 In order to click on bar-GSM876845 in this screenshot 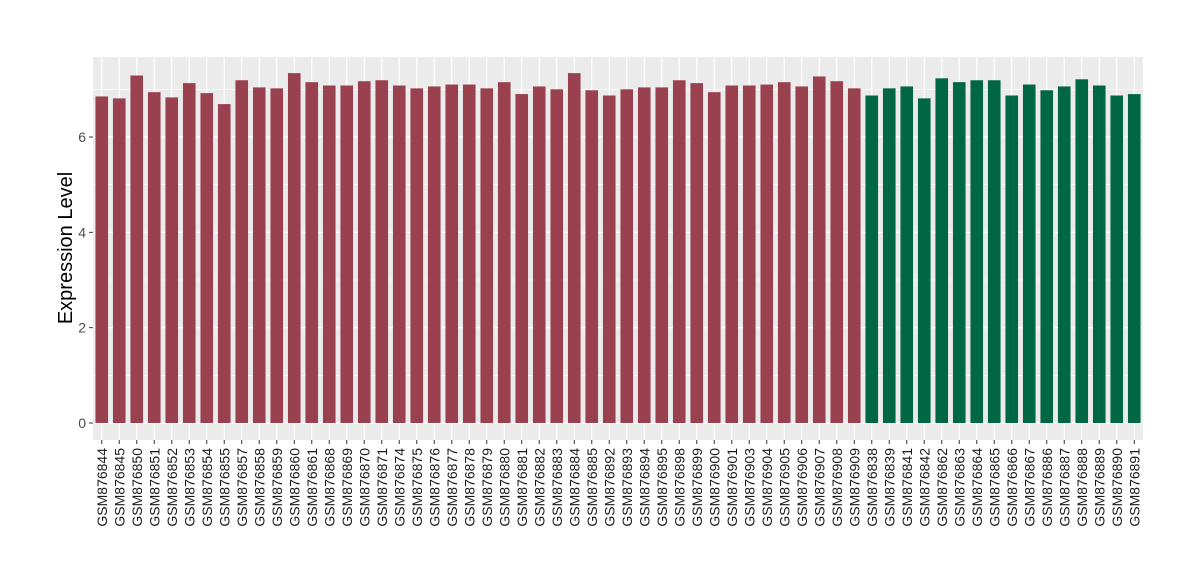, I will do `click(119, 260)`.